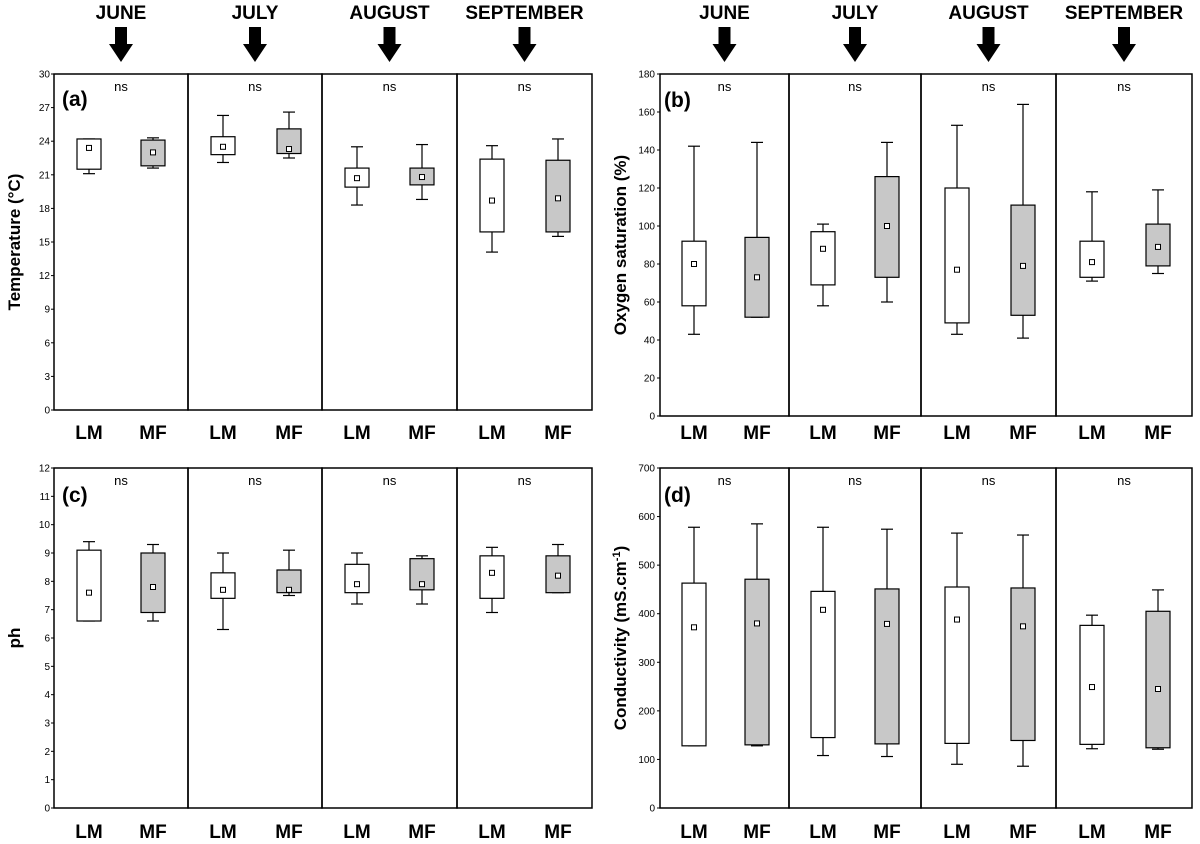 Image resolution: width=1200 pixels, height=844 pixels. What do you see at coordinates (47, 610) in the screenshot?
I see `y-tick-label: 7` at bounding box center [47, 610].